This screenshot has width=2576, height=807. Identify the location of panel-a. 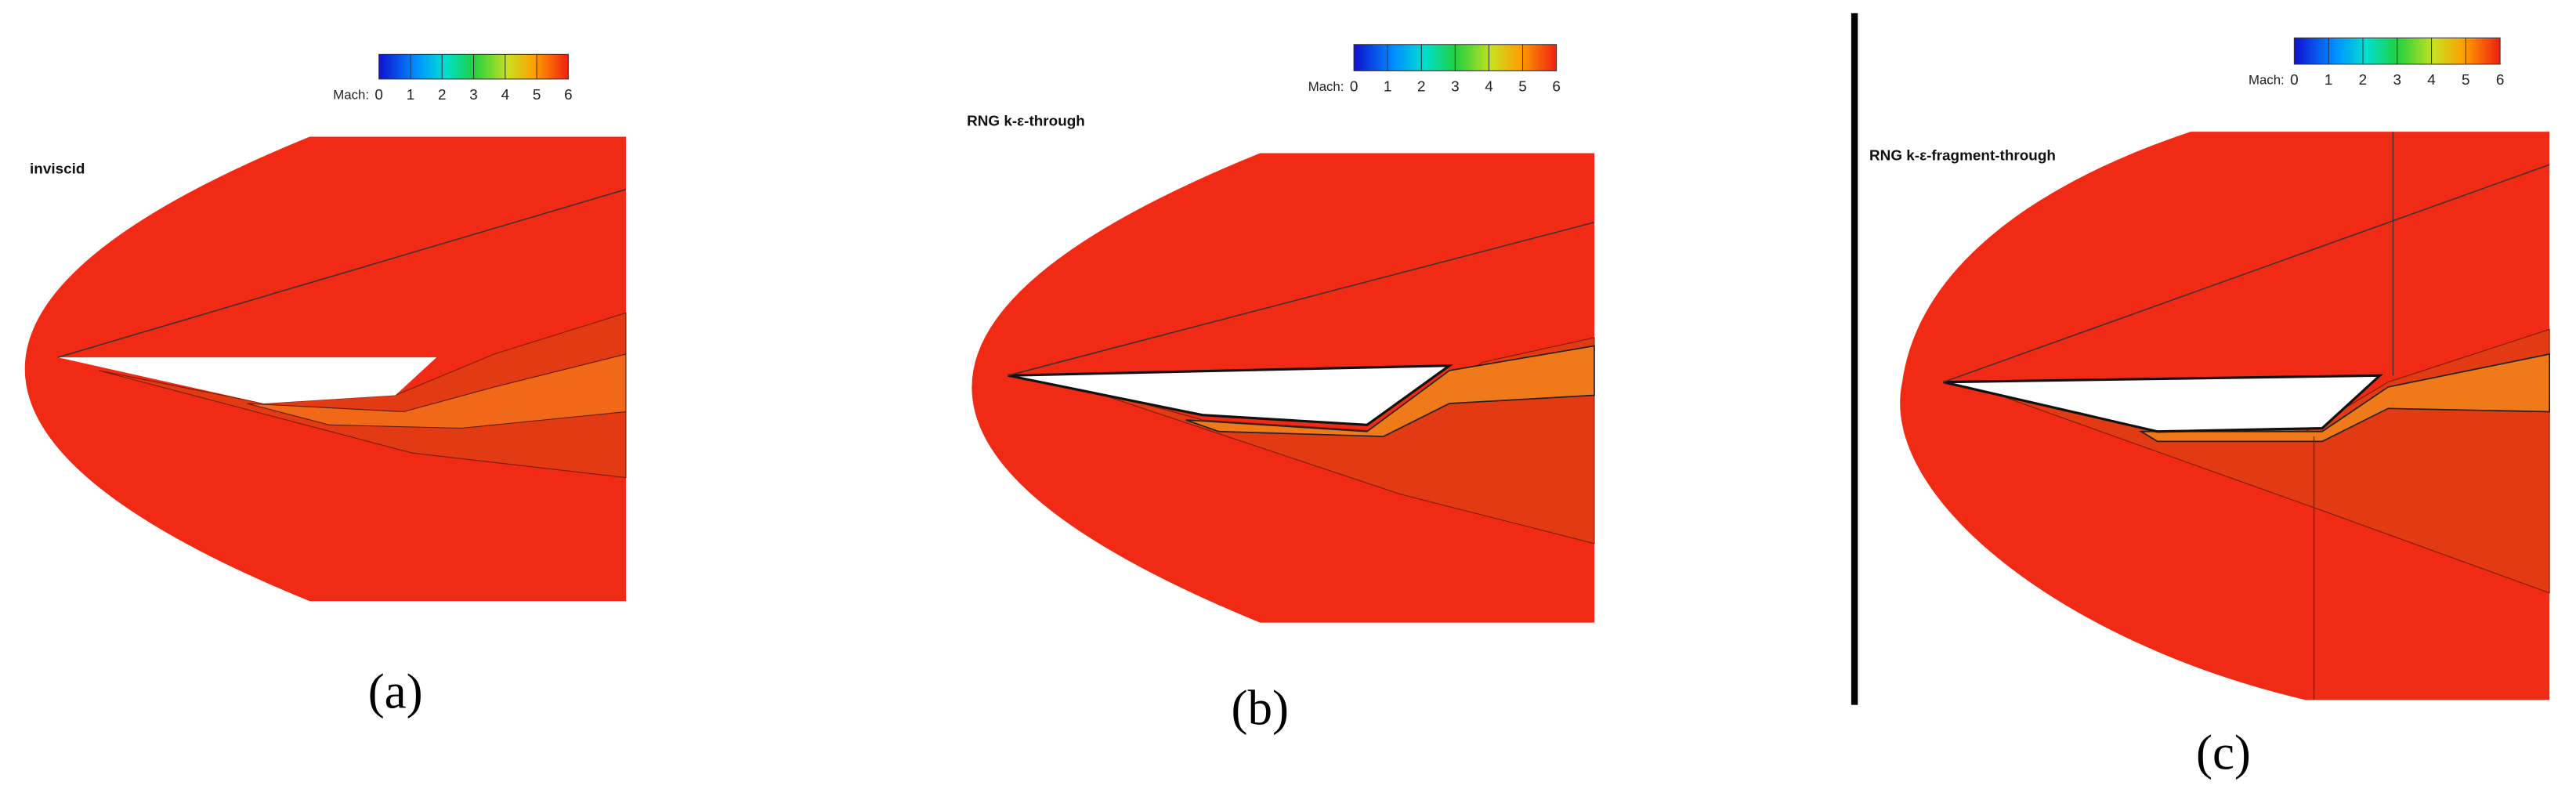
(325, 369).